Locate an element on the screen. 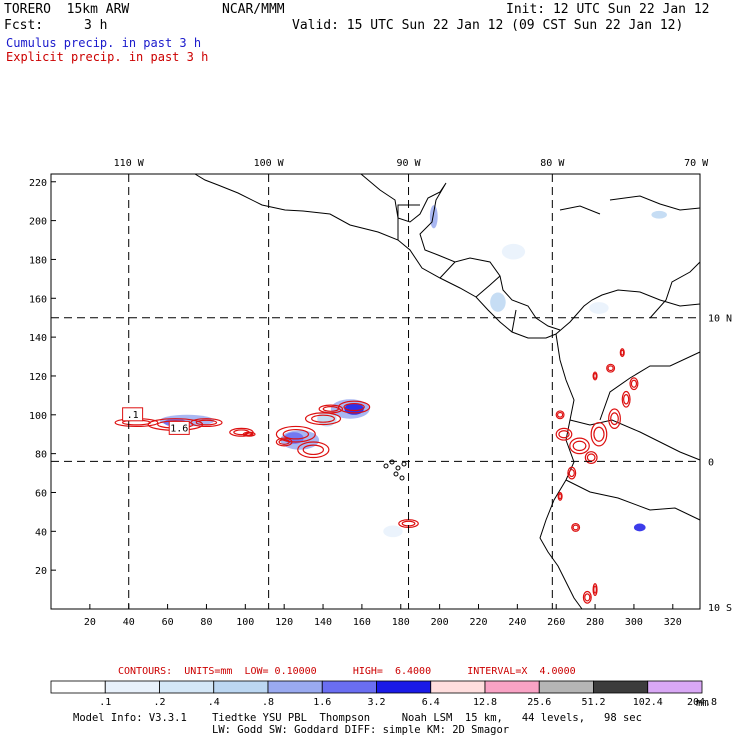  organization: NCAR/MMM is located at coordinates (253, 9).